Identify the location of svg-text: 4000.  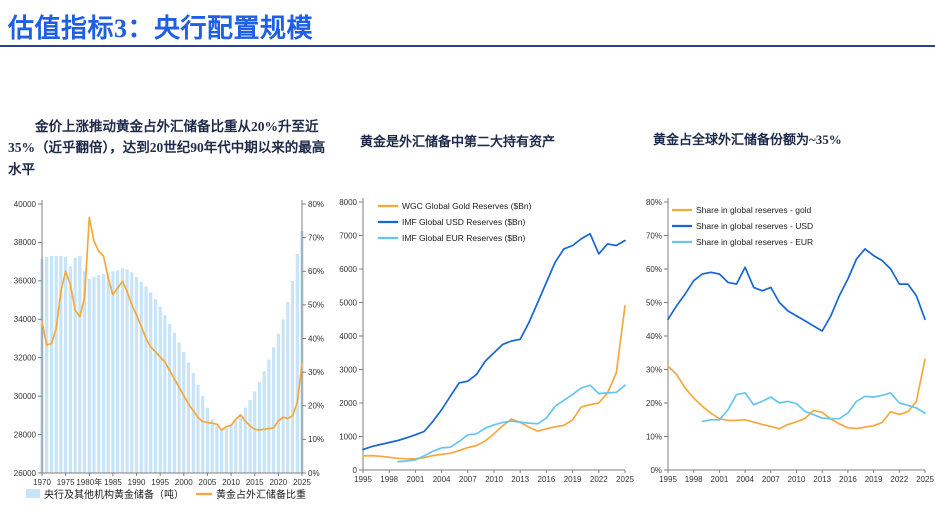
(348, 336).